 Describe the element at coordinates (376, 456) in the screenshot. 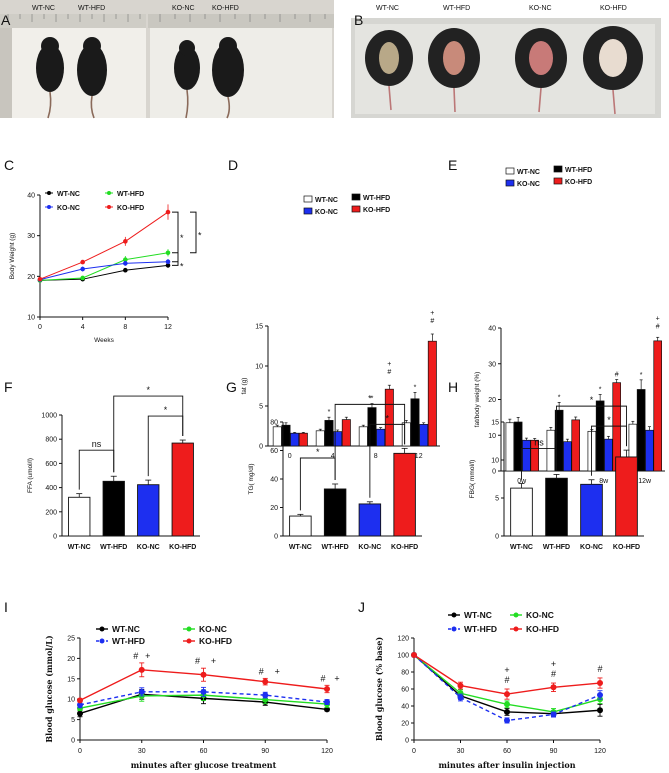

I see `x-tick-label: 8` at that location.